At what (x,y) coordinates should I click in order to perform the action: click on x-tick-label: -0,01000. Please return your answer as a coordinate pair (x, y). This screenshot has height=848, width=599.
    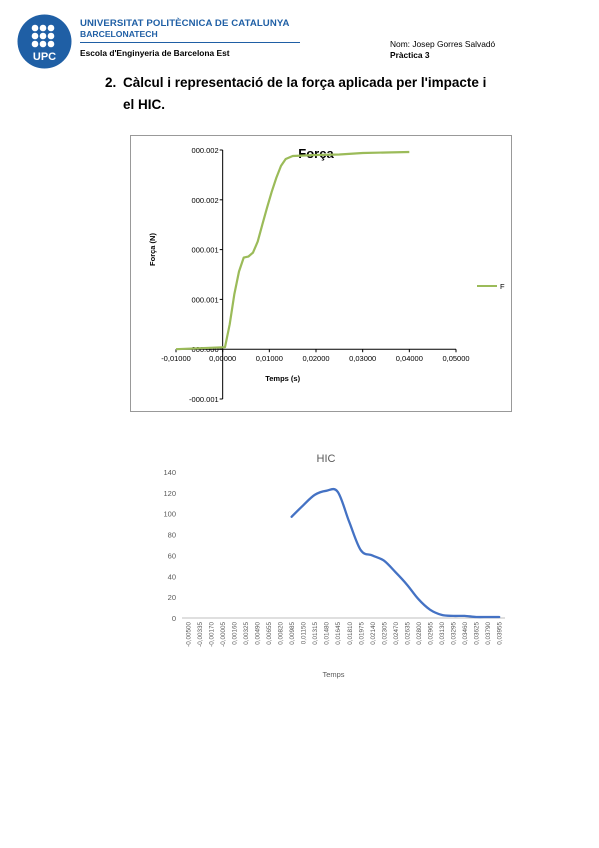
    Looking at the image, I should click on (176, 358).